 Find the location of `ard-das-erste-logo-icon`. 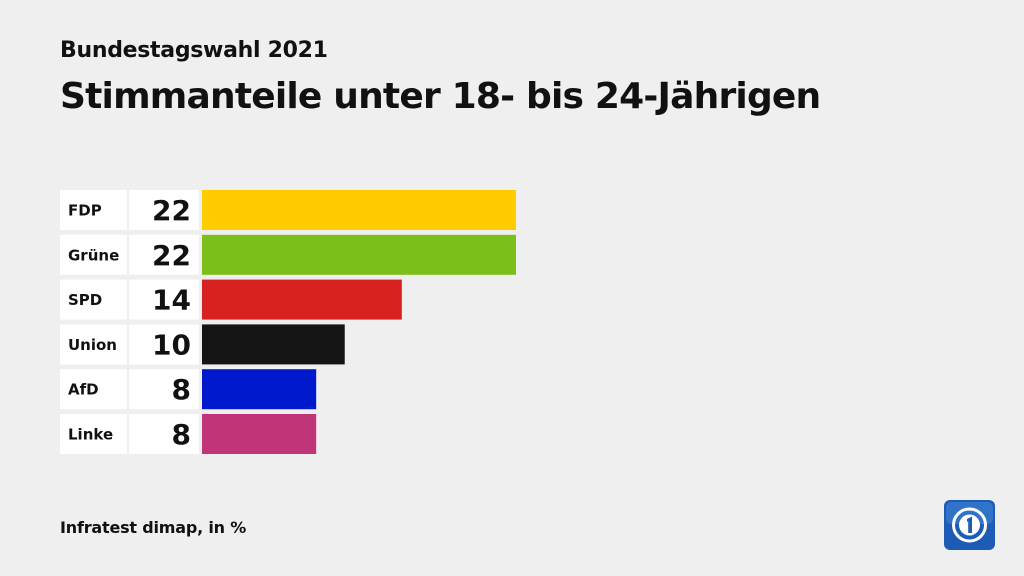

ard-das-erste-logo-icon is located at coordinates (969, 525).